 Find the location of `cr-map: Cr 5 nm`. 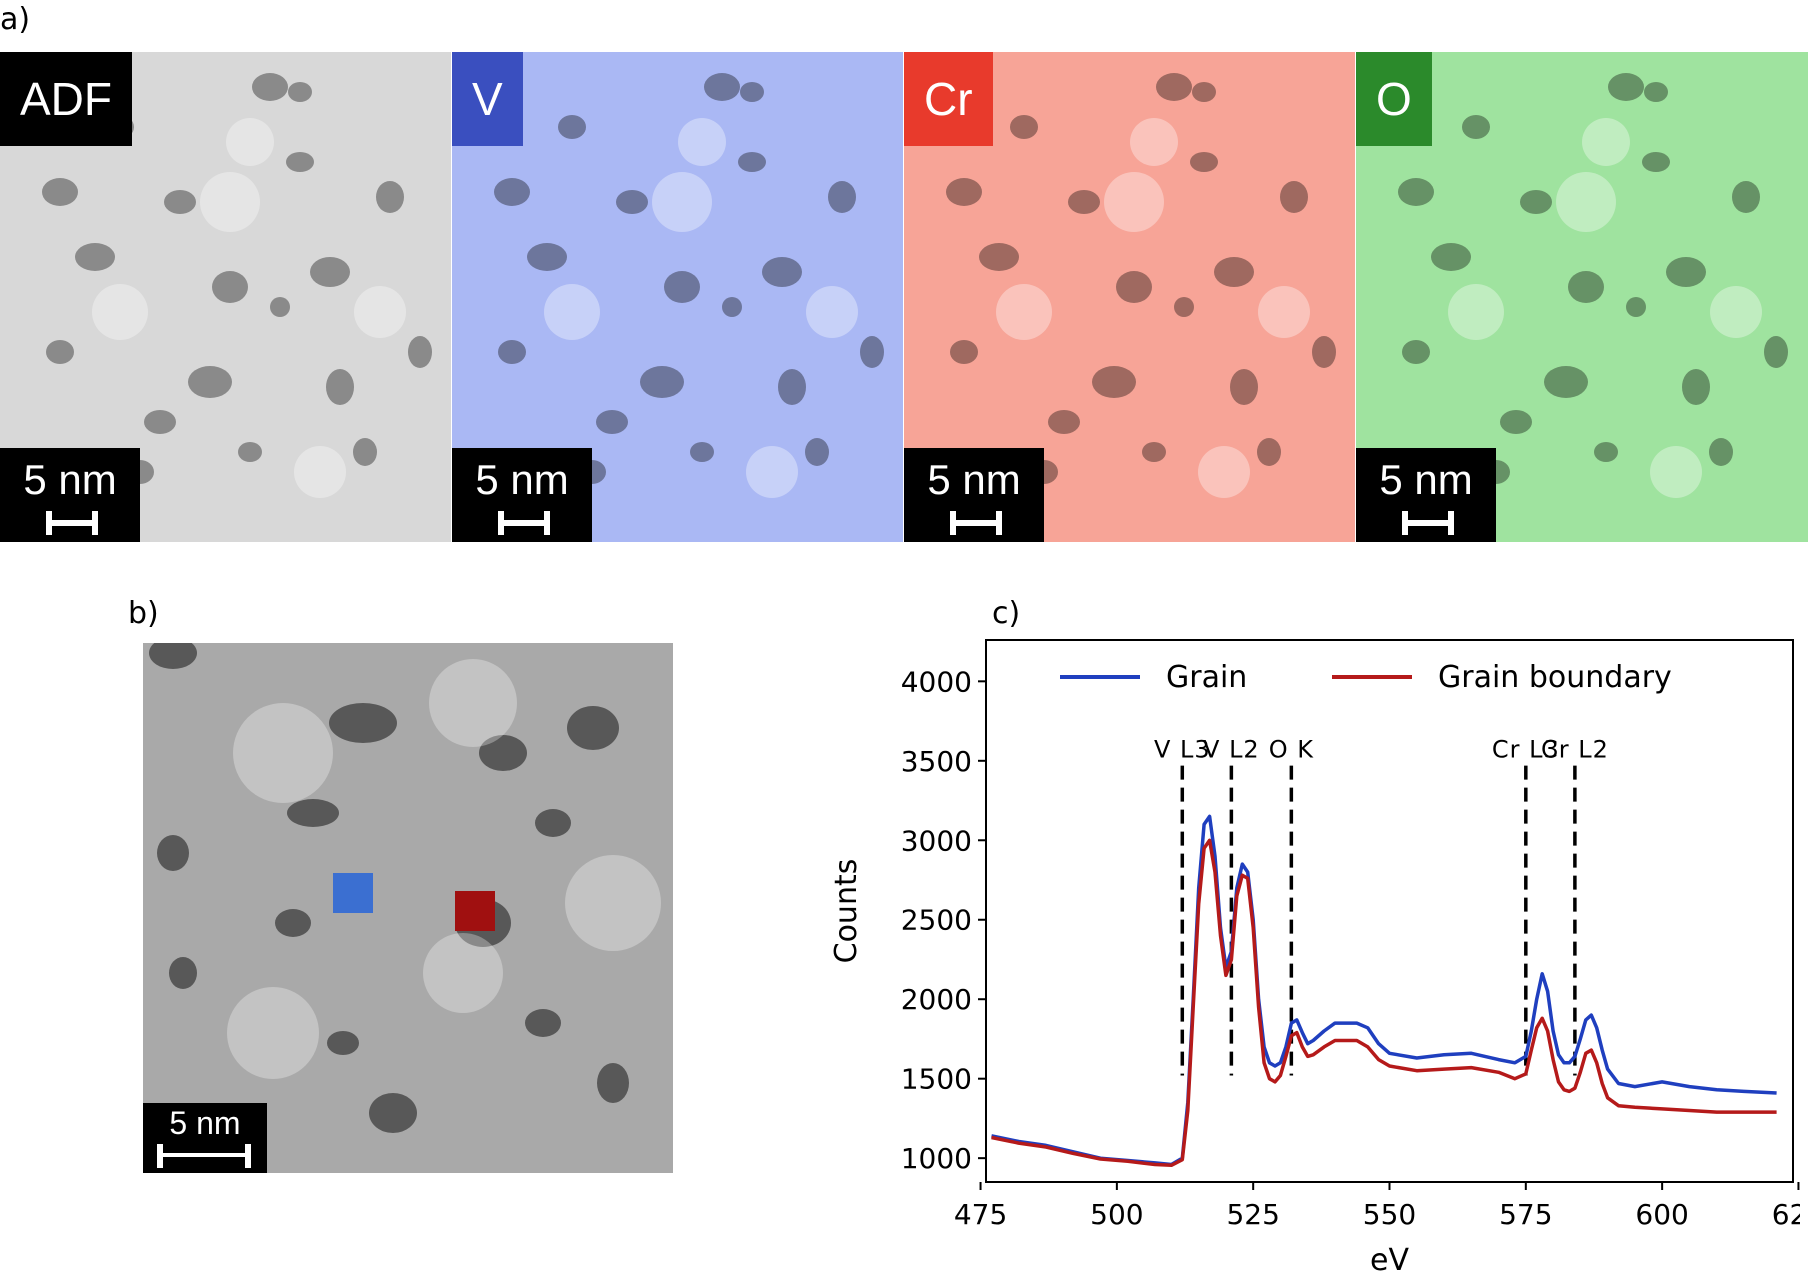

cr-map: Cr 5 nm is located at coordinates (1129, 297).